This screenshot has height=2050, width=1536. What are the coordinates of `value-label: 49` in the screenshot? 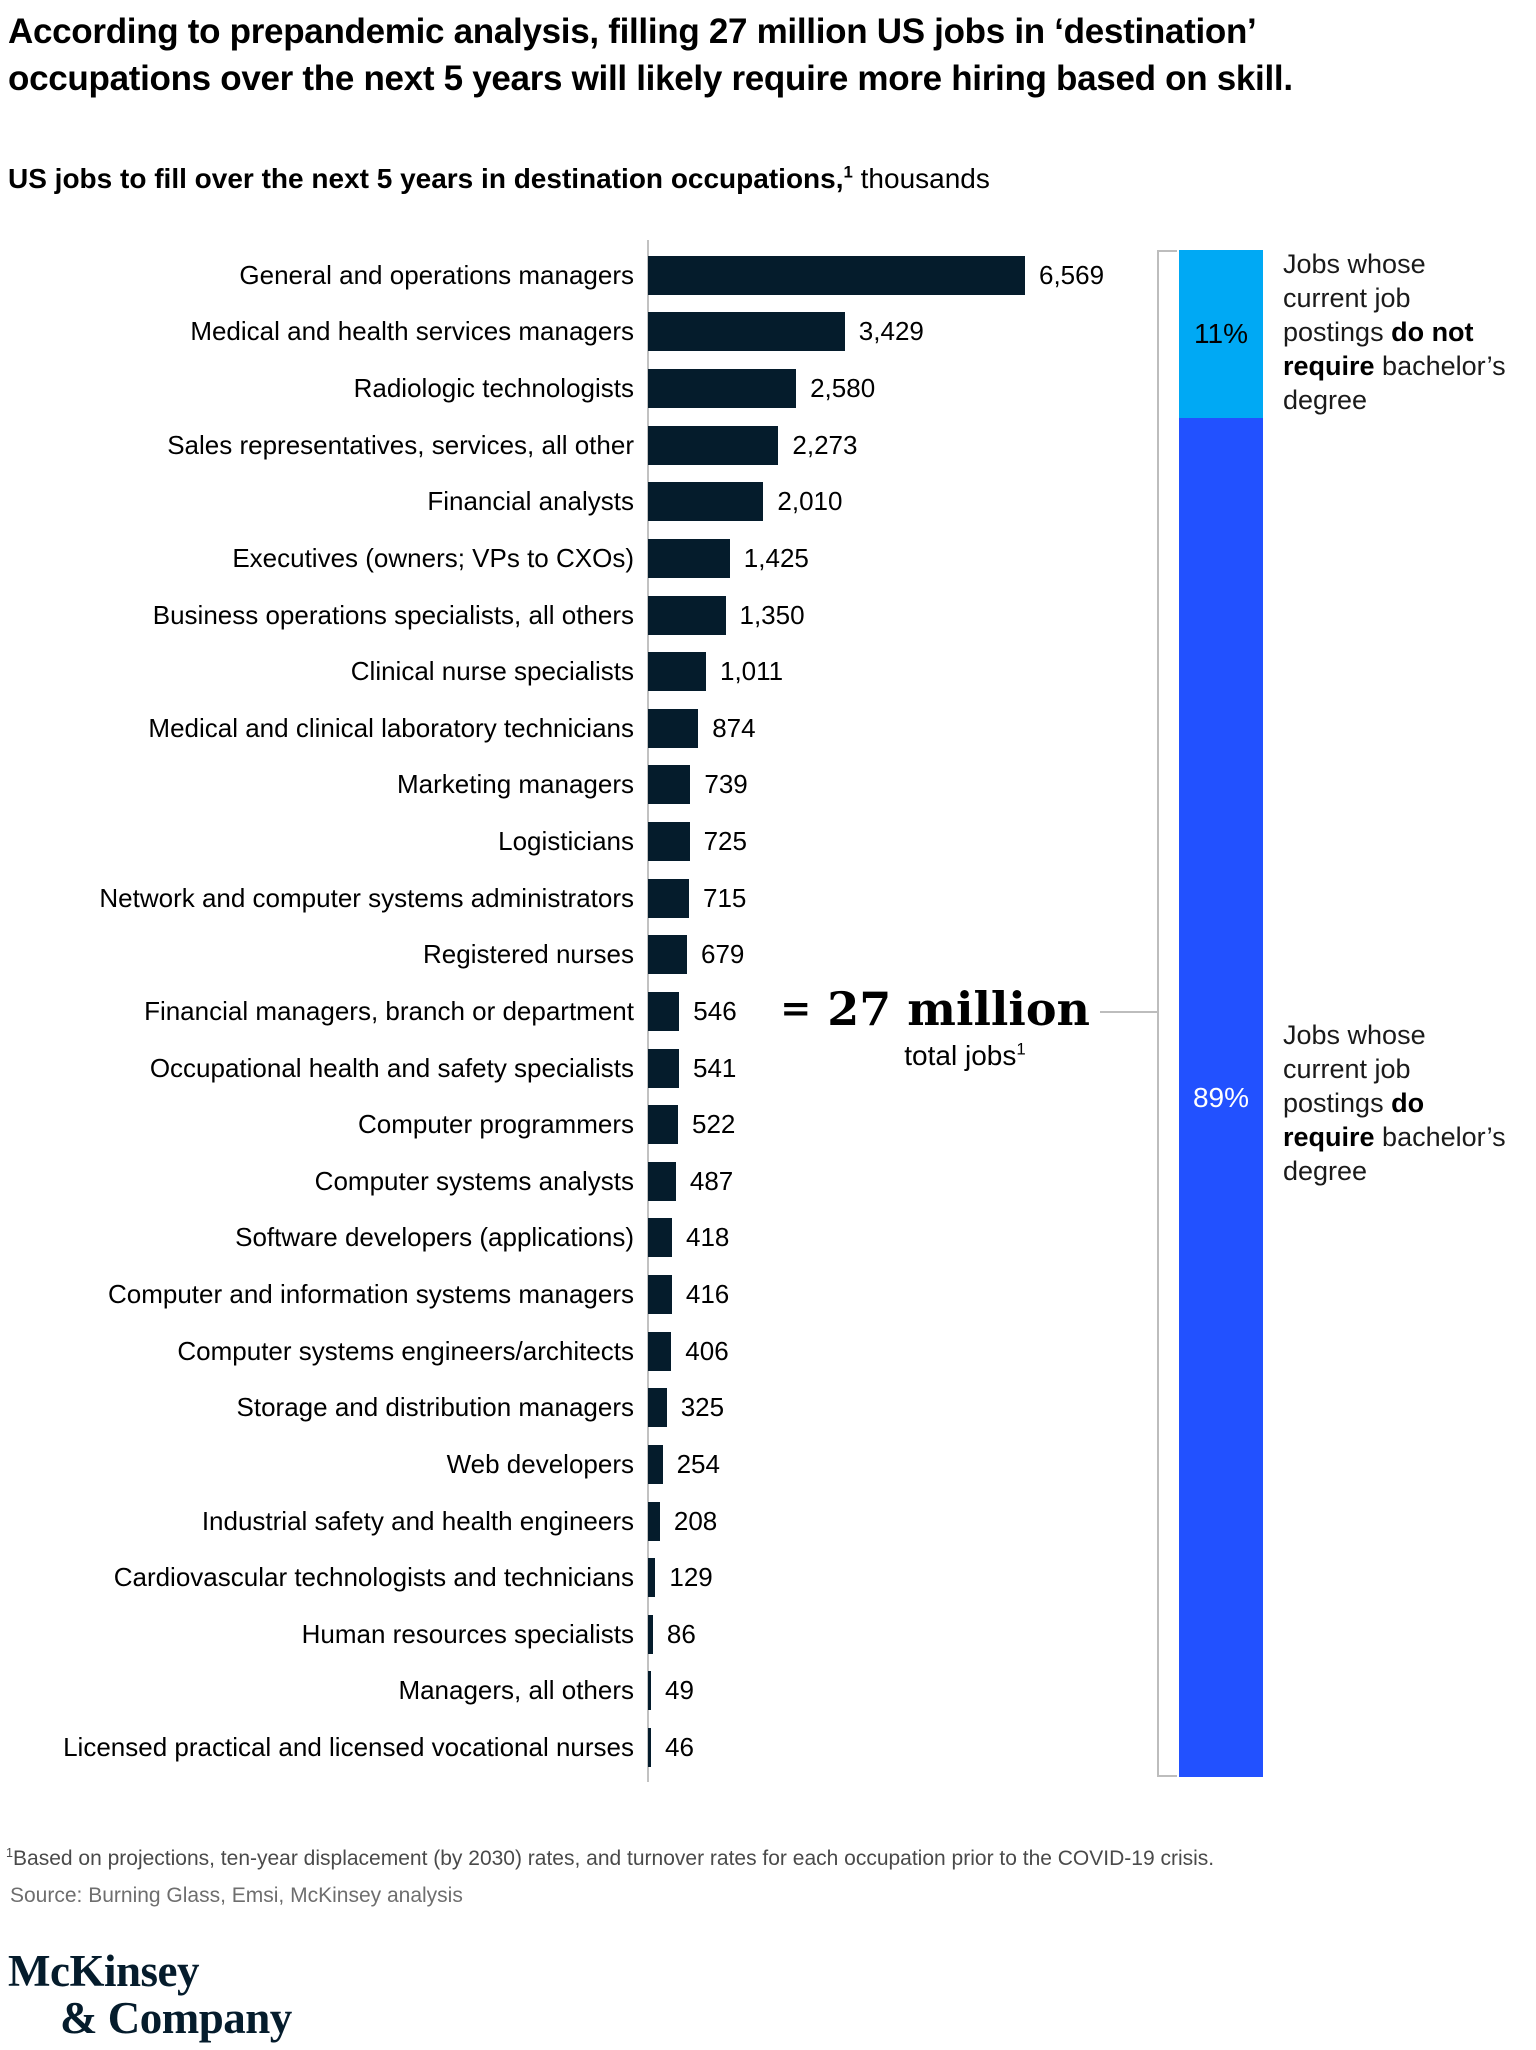 It's located at (679, 1690).